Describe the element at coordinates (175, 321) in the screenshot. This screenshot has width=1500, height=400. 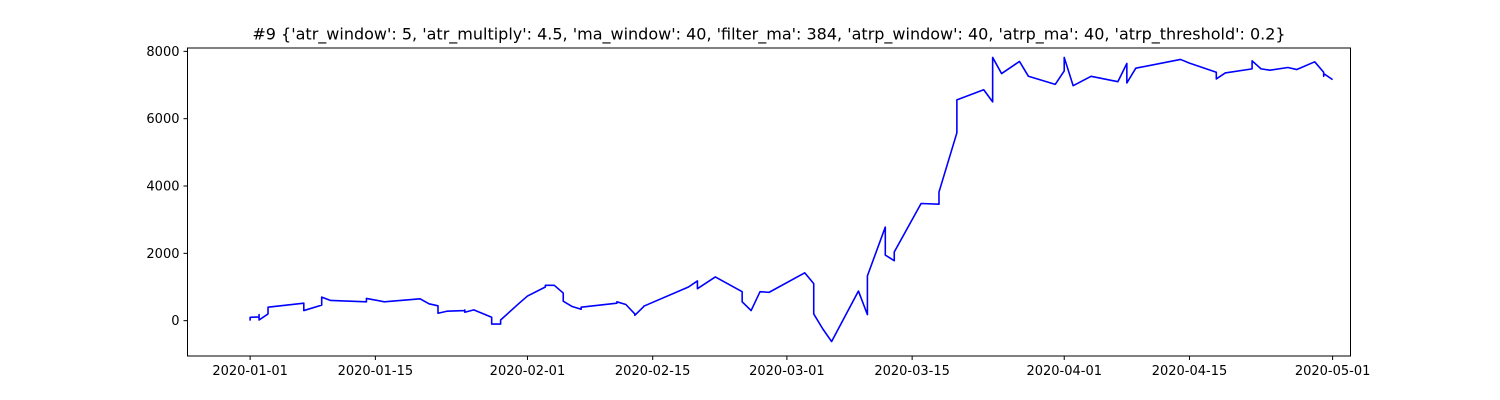
I see `y-tick-label: 0` at that location.